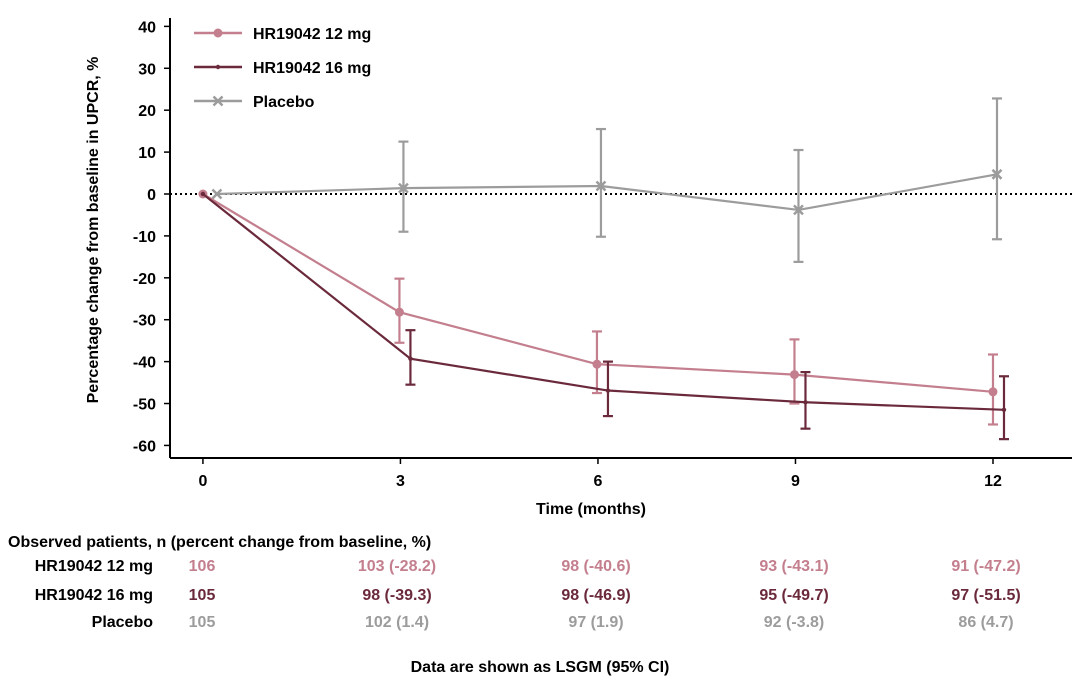 This screenshot has height=685, width=1080. Describe the element at coordinates (147, 69) in the screenshot. I see `y-tick-label: 30` at that location.